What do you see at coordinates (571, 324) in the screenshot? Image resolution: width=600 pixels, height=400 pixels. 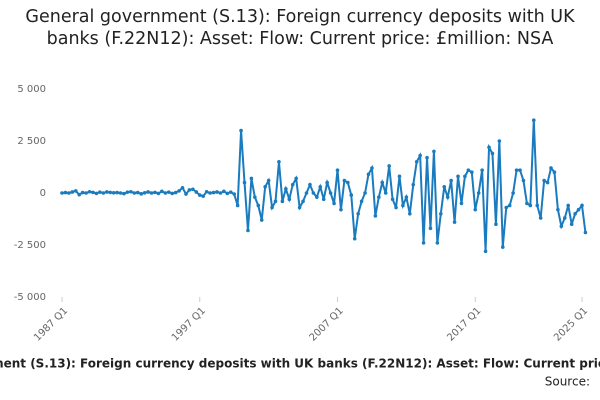 I see `x-tick-label: 2025 Q1` at bounding box center [571, 324].